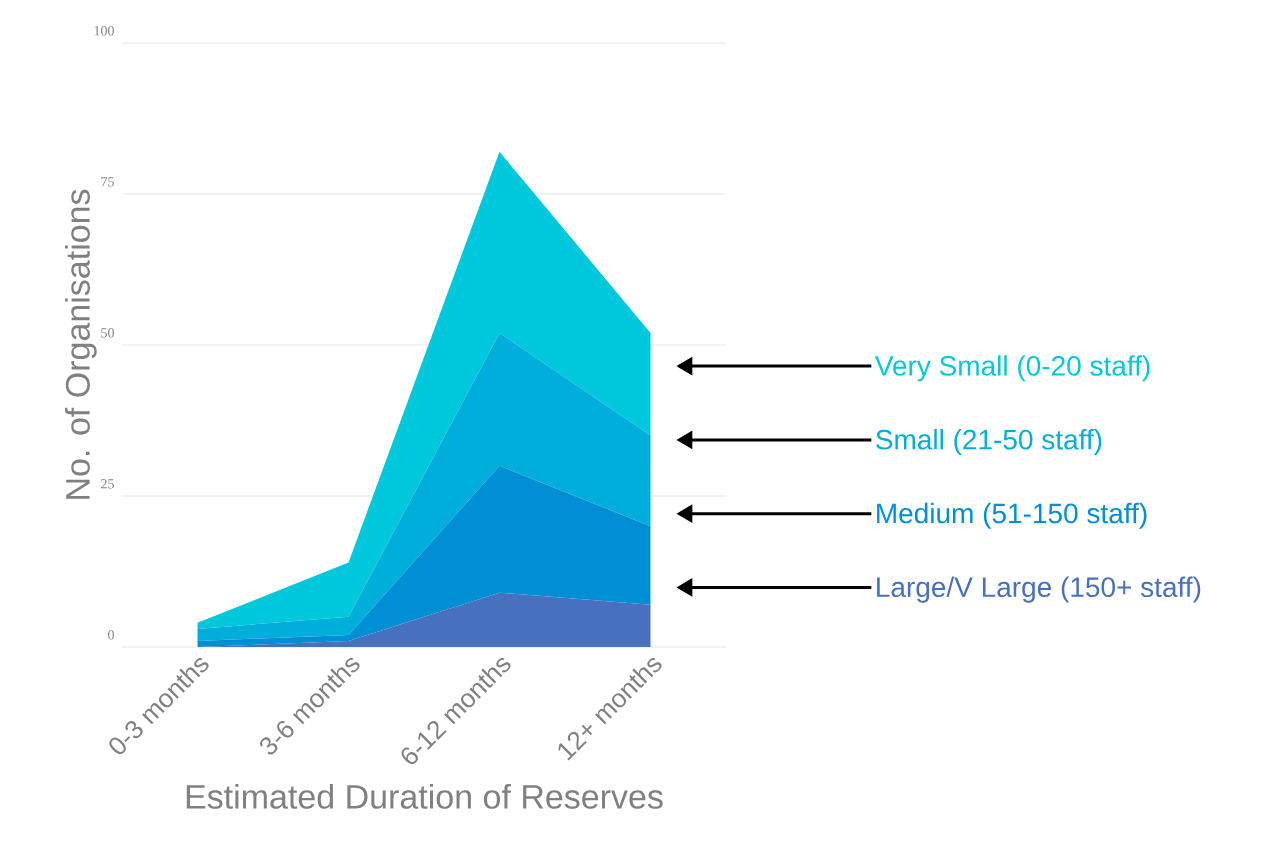 The image size is (1278, 854). I want to click on y-axis-title: No. of Organisations, so click(80, 344).